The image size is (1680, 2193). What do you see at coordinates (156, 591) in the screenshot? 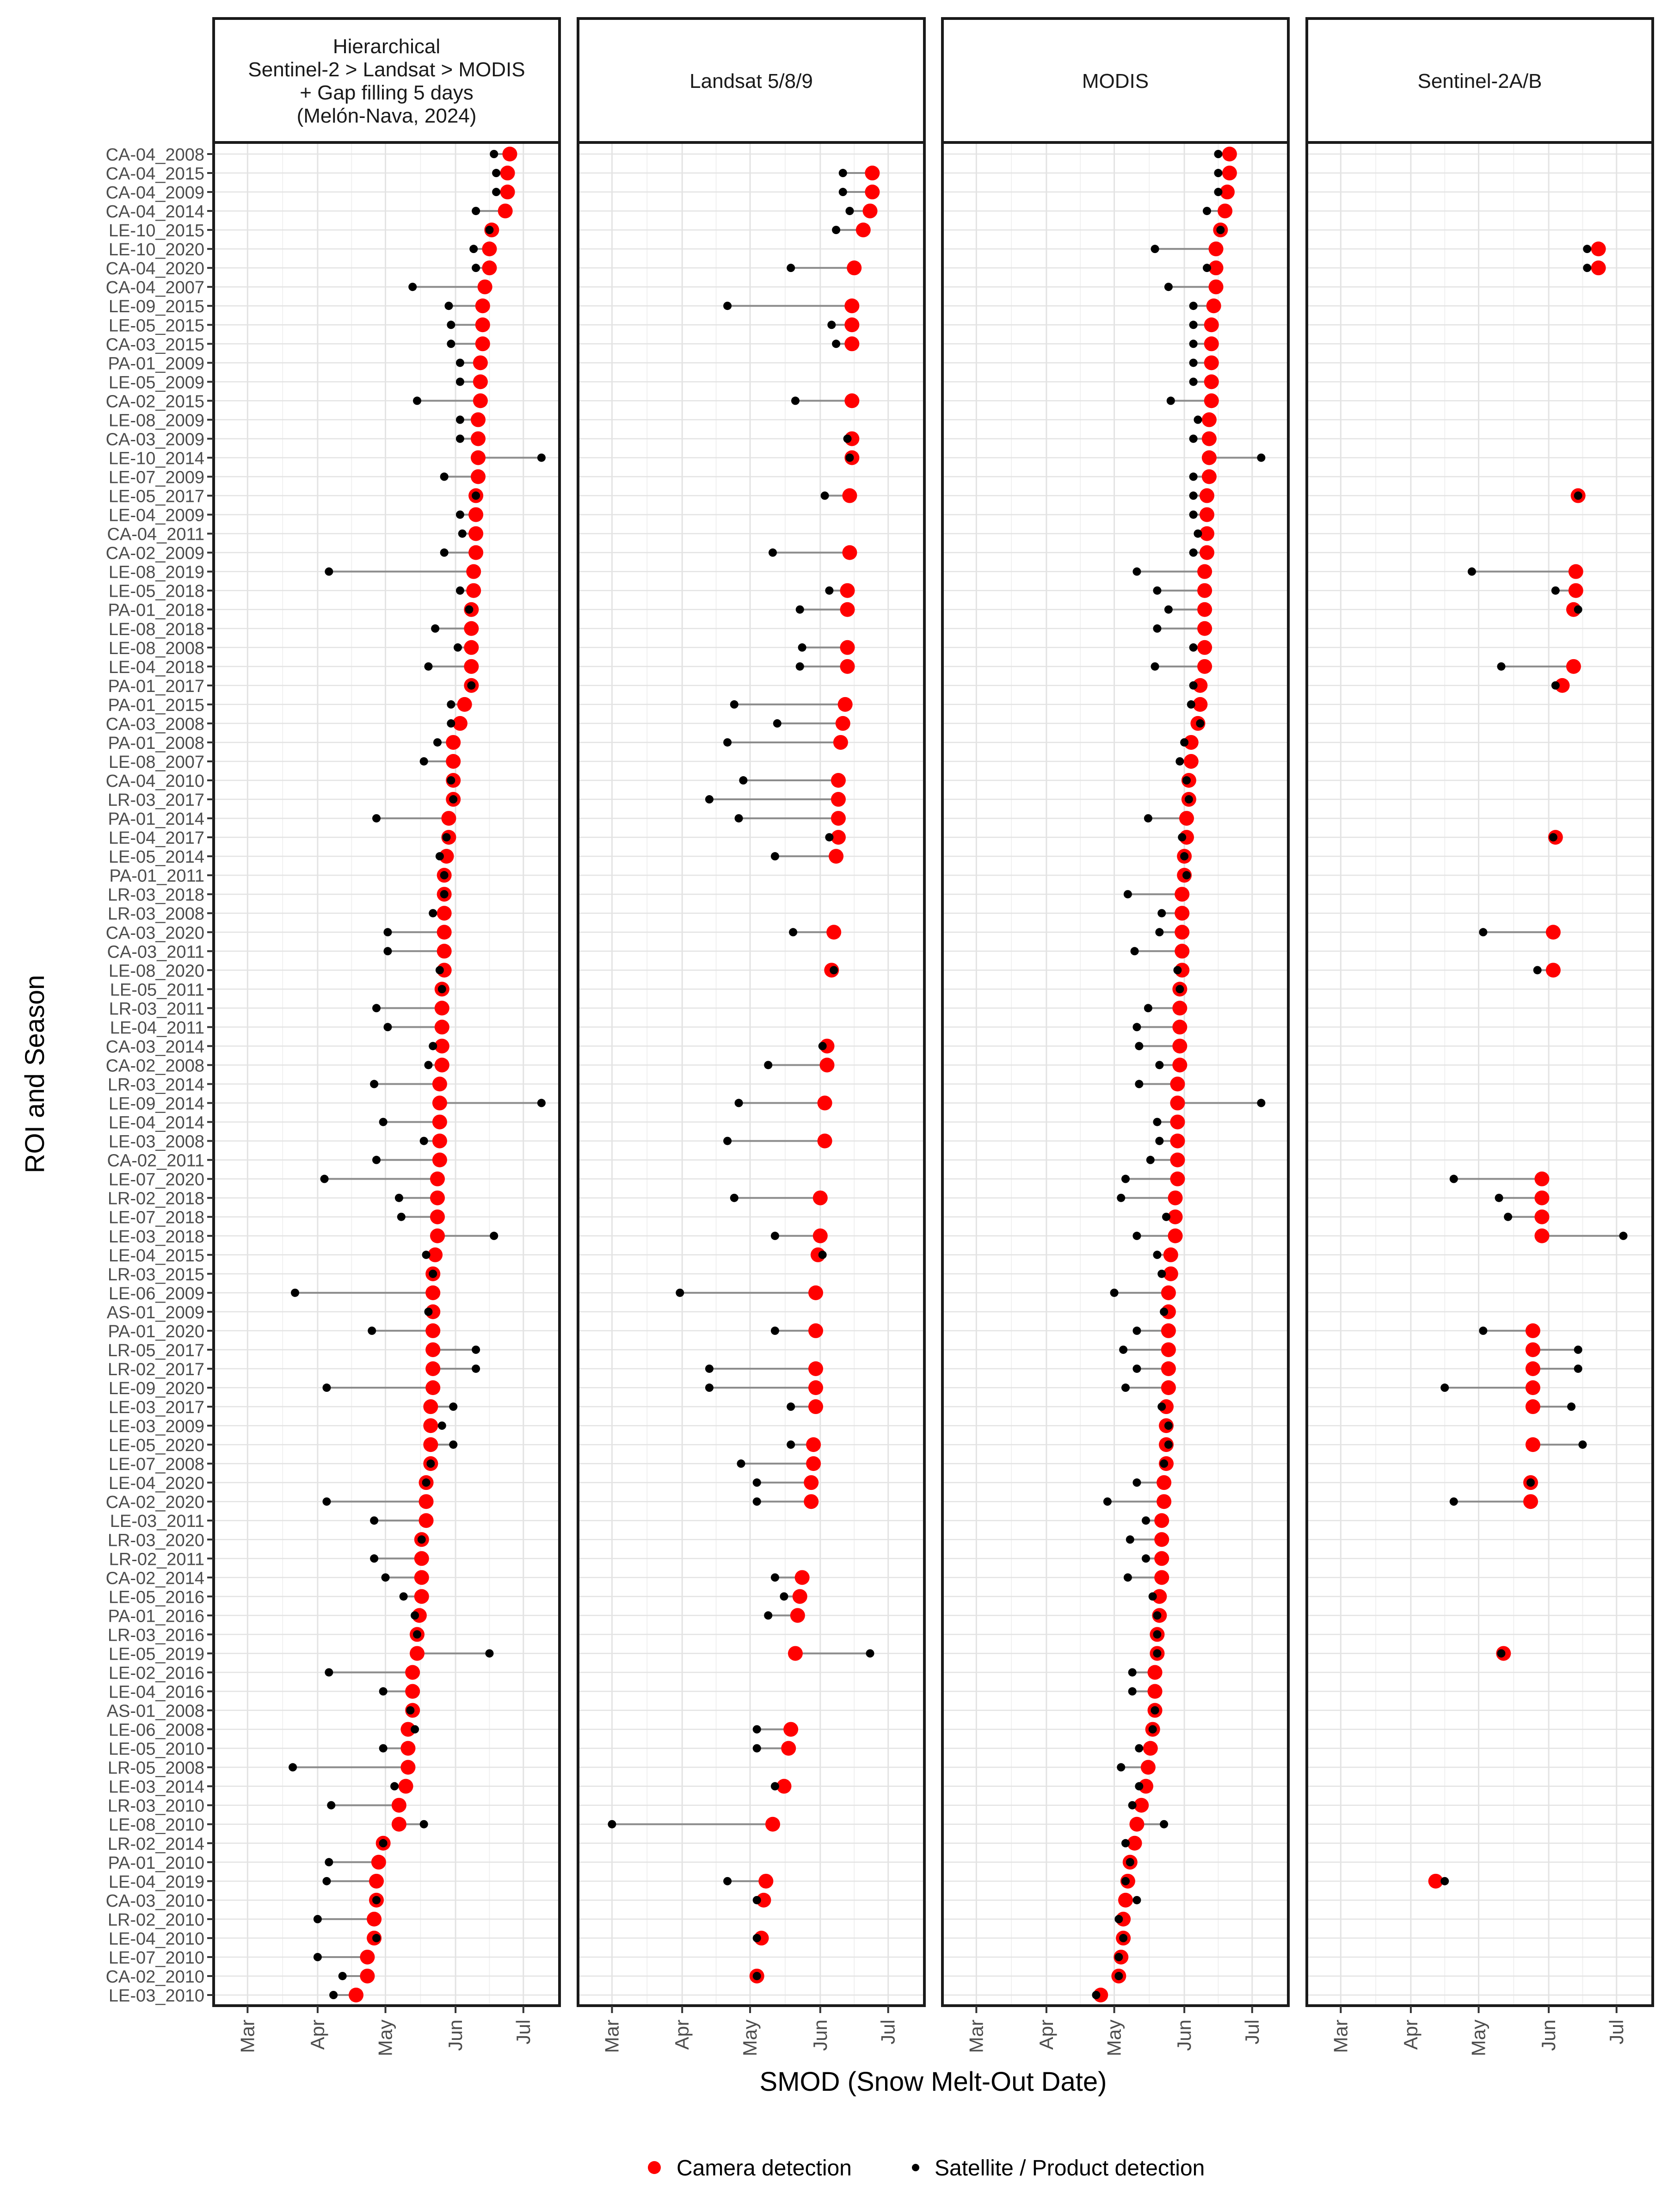
I see `y-tick-label: LE-05_2018` at bounding box center [156, 591].